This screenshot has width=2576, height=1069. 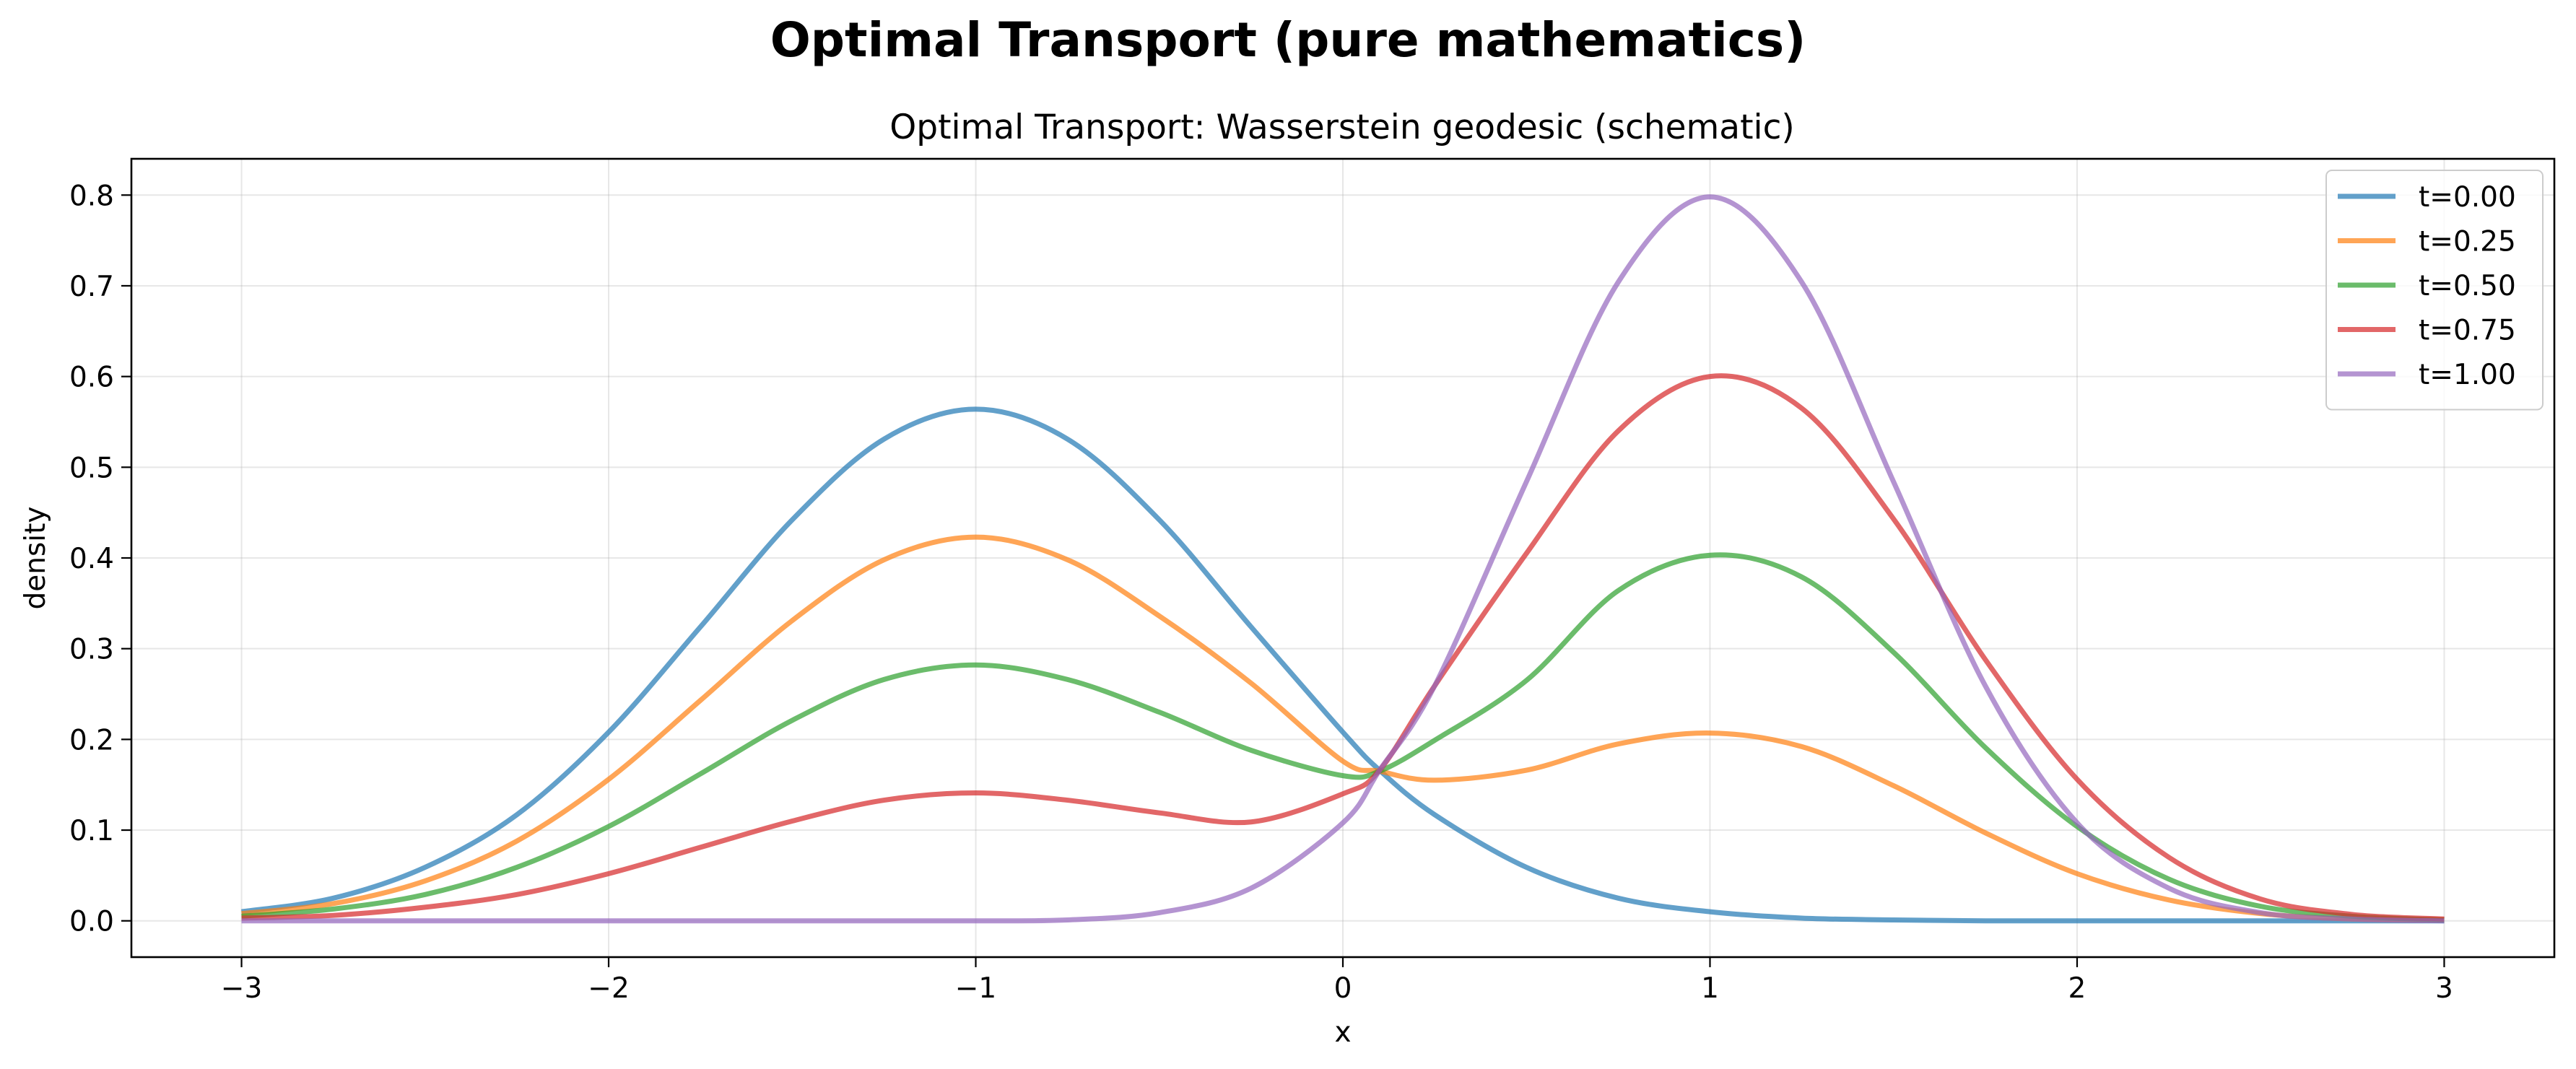 I want to click on y-tick-label: 0.5, so click(x=91, y=468).